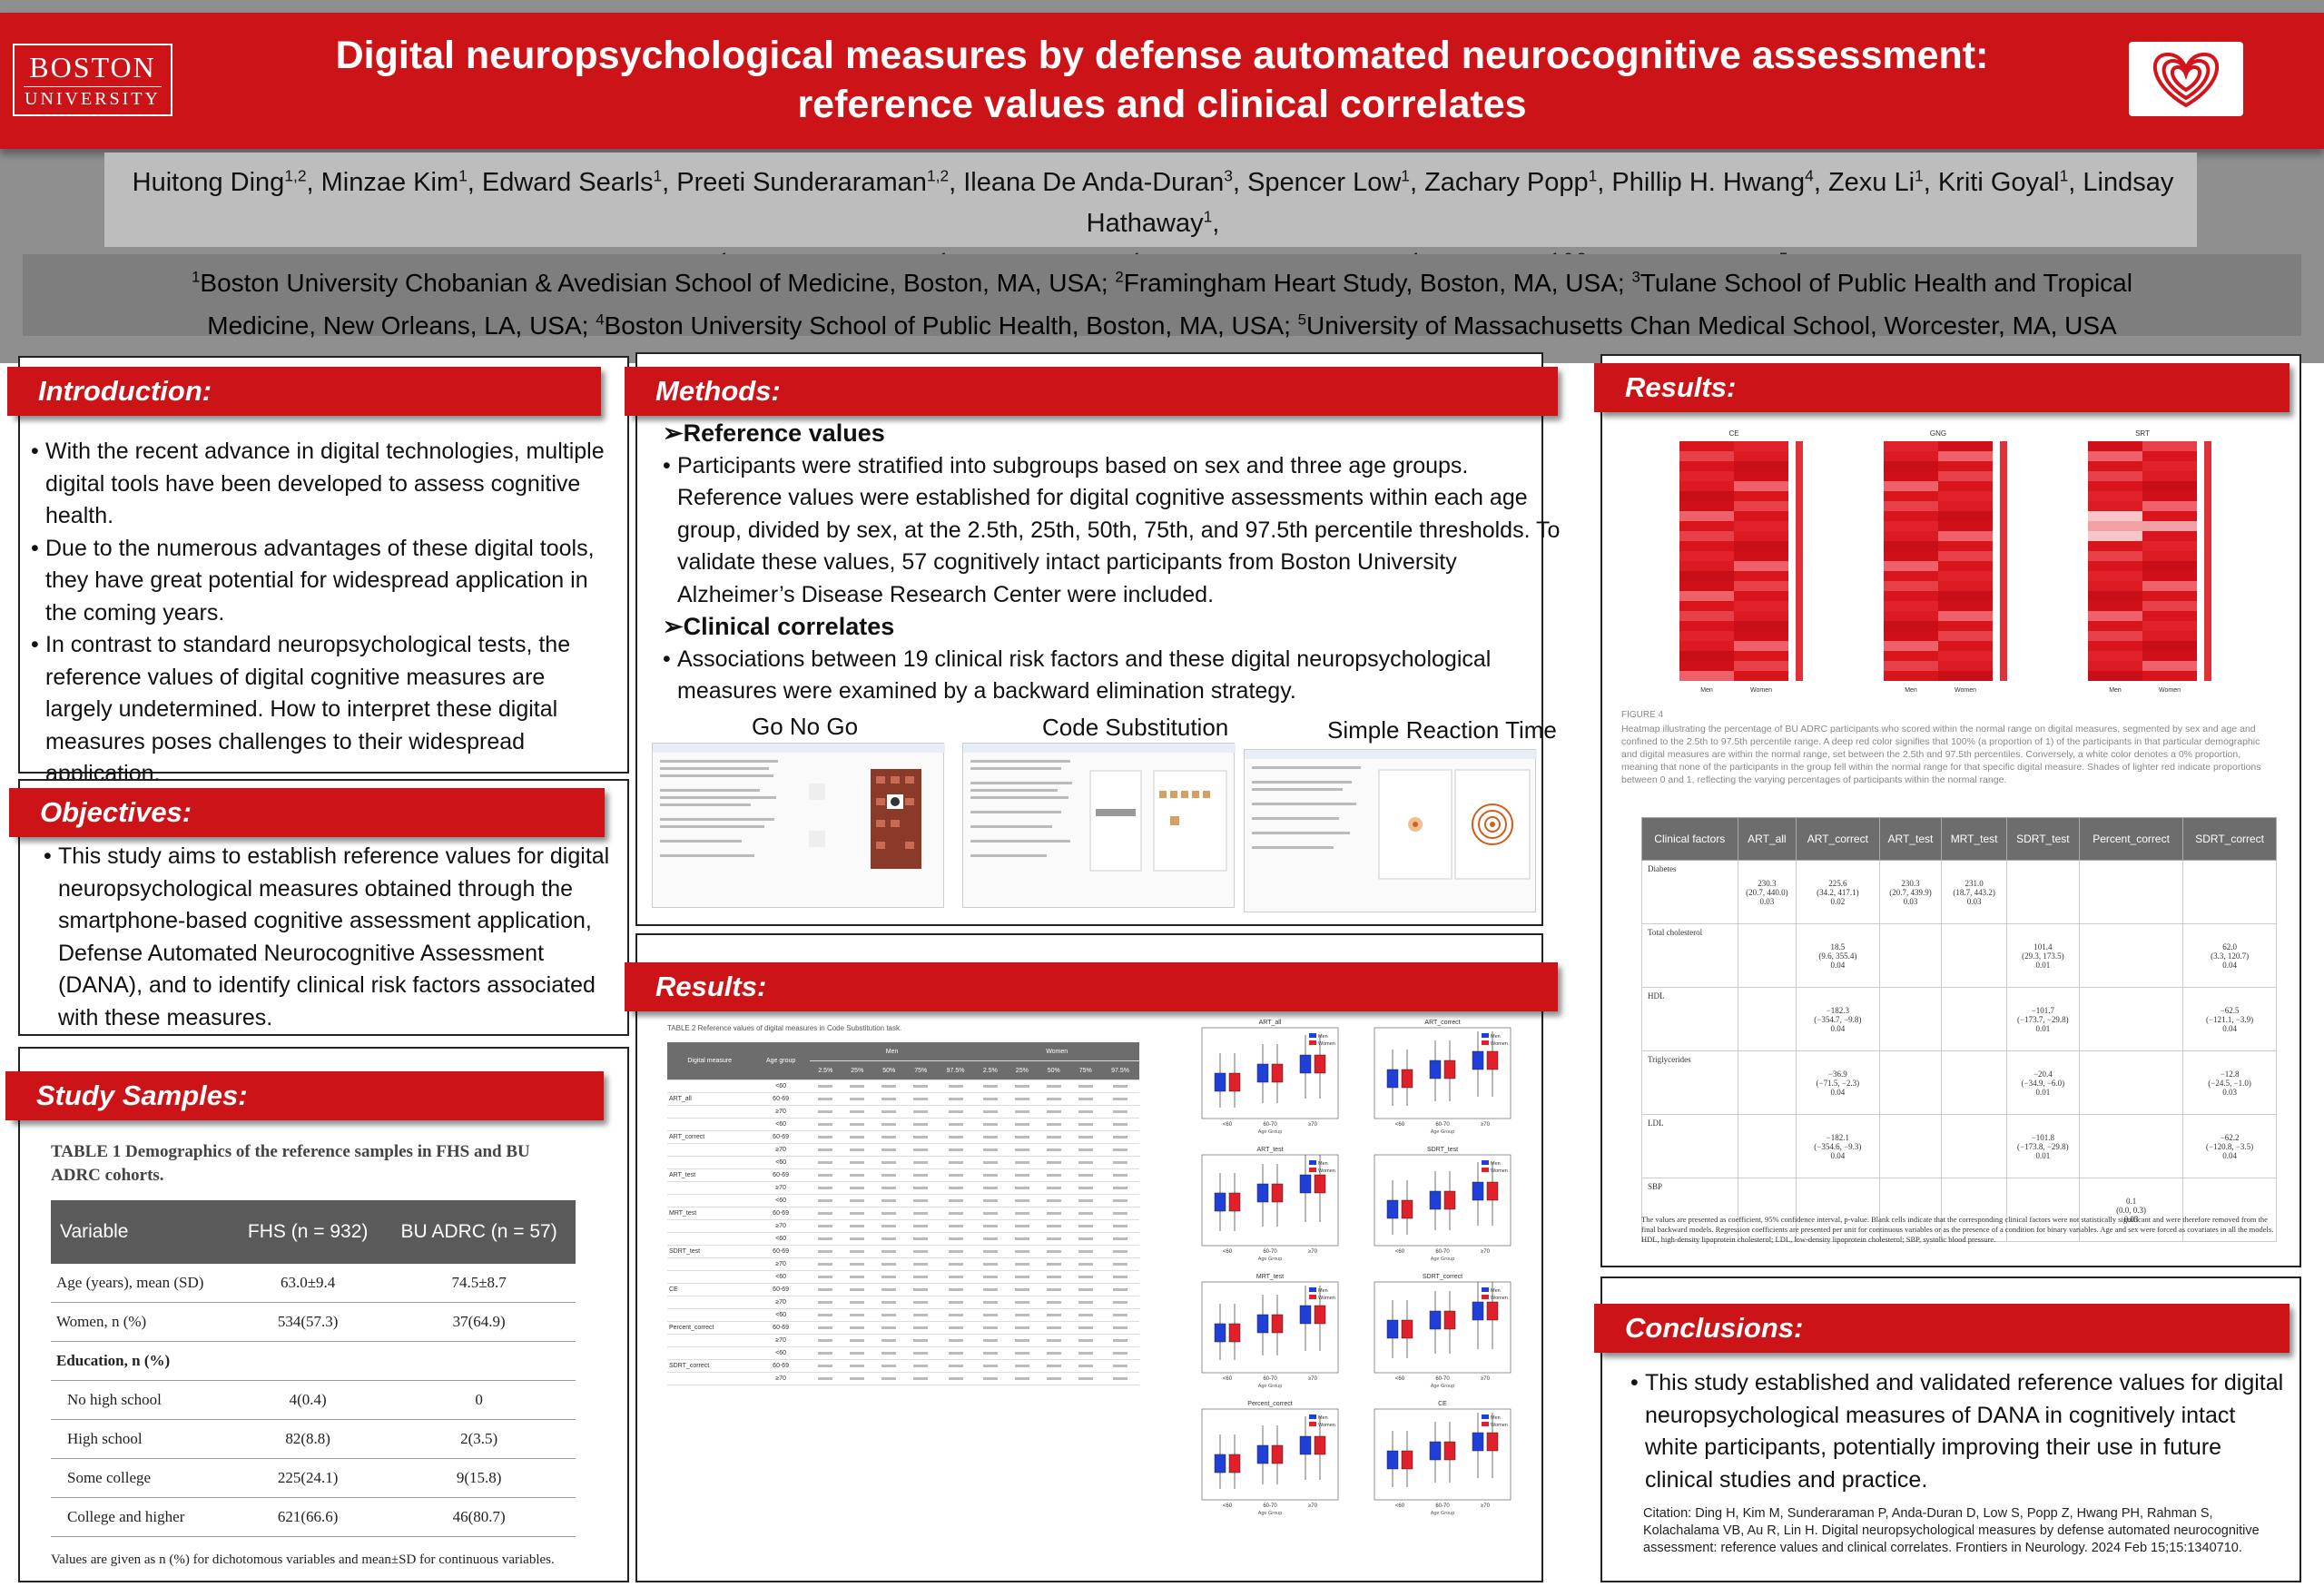 Image resolution: width=2324 pixels, height=1587 pixels. What do you see at coordinates (1270, 1513) in the screenshot?
I see `x-axis-label: Age Group` at bounding box center [1270, 1513].